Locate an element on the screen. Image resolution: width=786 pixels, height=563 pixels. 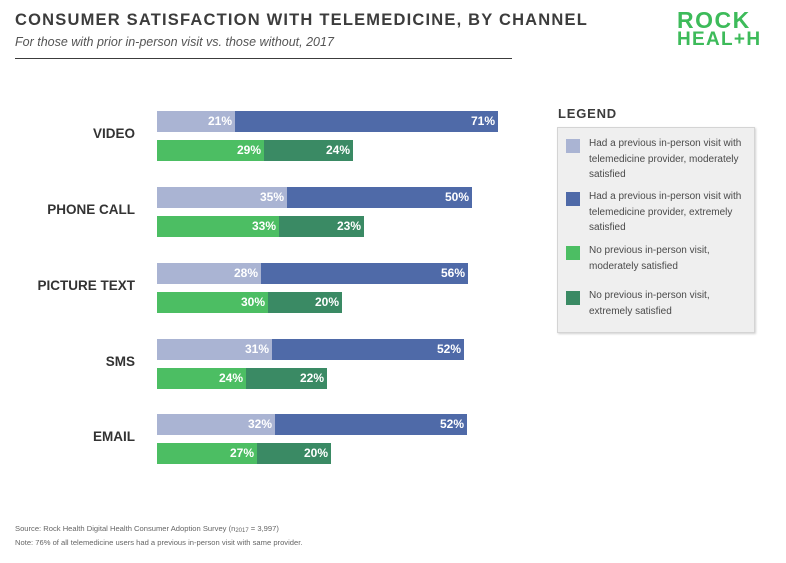
category-label: VIDEO is located at coordinates (113, 133).